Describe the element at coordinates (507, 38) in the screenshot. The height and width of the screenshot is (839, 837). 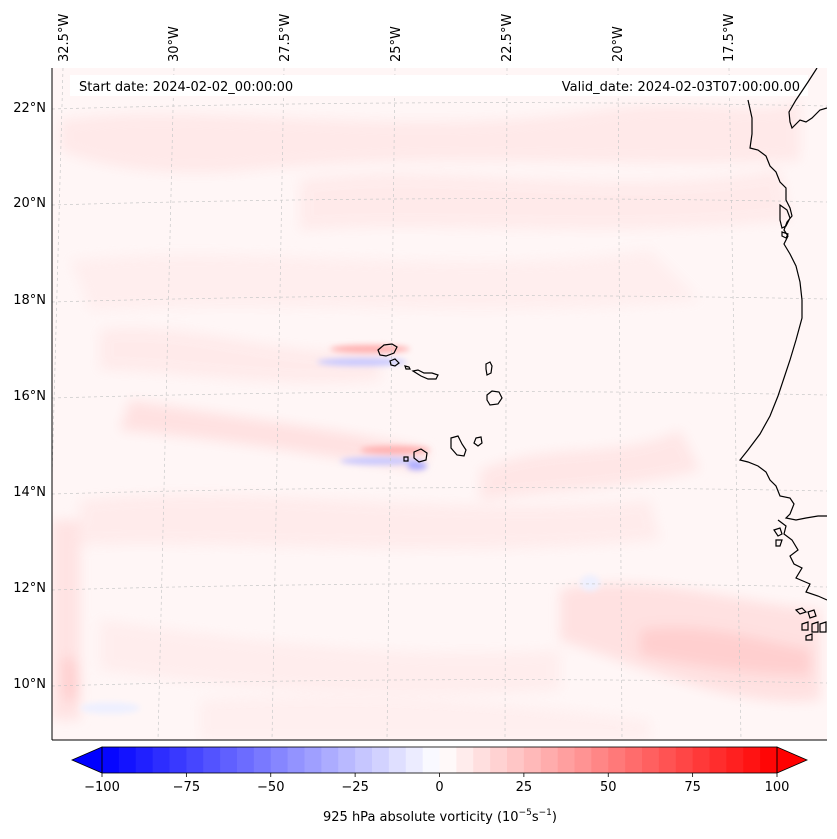
I see `lon-label: 22.5°W` at that location.